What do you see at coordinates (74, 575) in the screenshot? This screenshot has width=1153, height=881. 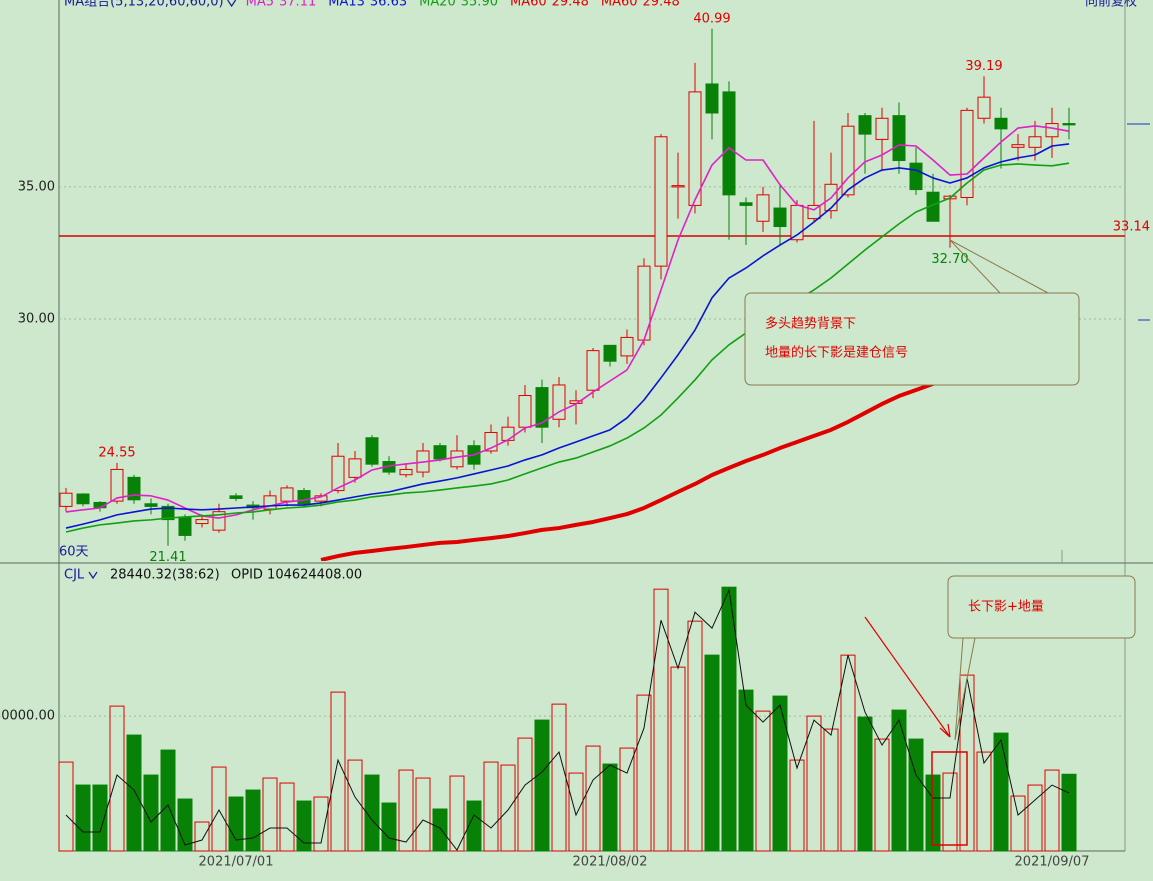 I see `volume-indicator-name: CJL` at bounding box center [74, 575].